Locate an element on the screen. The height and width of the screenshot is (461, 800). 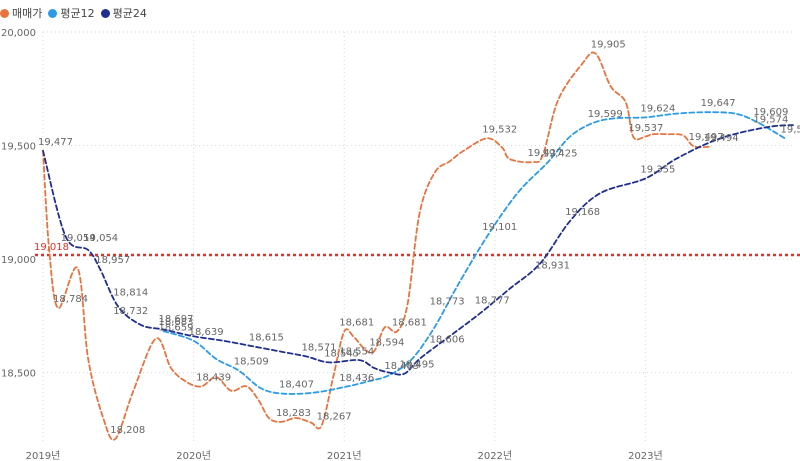
data-label: 19,477 is located at coordinates (55, 142).